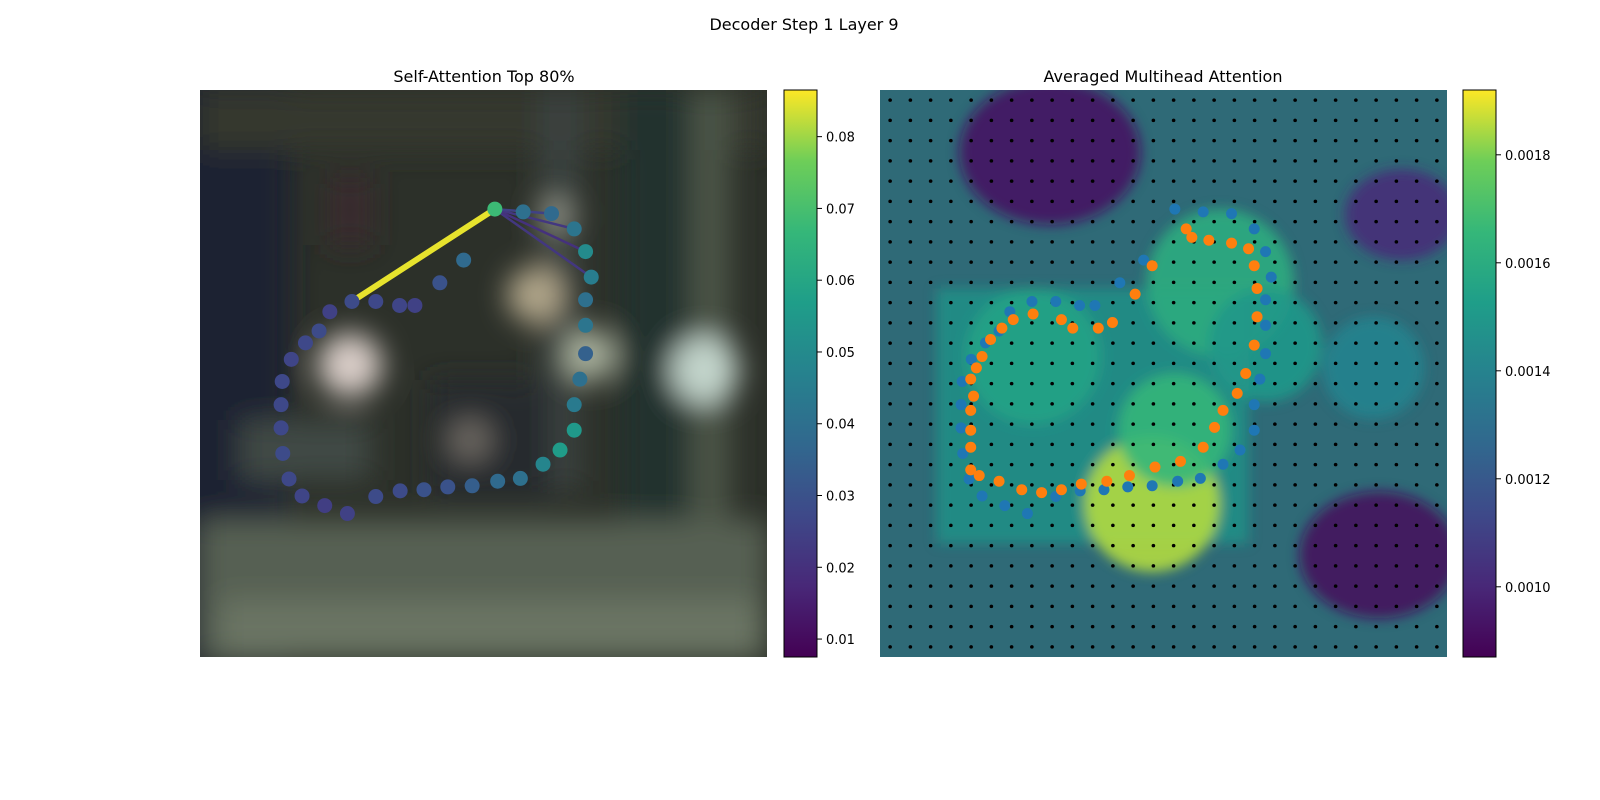 This screenshot has height=800, width=1600. What do you see at coordinates (1506, 373) in the screenshot?
I see `multihead-attention-colorbar: 0.0010 0.0012 0.0014 0.0016 0.0018` at bounding box center [1506, 373].